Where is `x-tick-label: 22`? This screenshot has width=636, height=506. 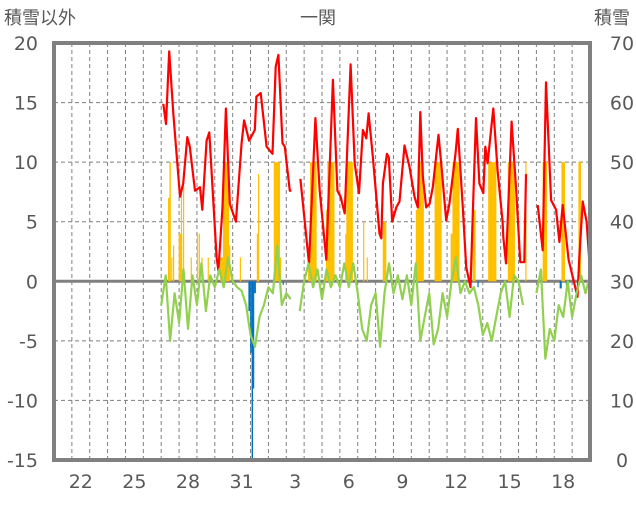
x-tick-label: 22 is located at coordinates (81, 482).